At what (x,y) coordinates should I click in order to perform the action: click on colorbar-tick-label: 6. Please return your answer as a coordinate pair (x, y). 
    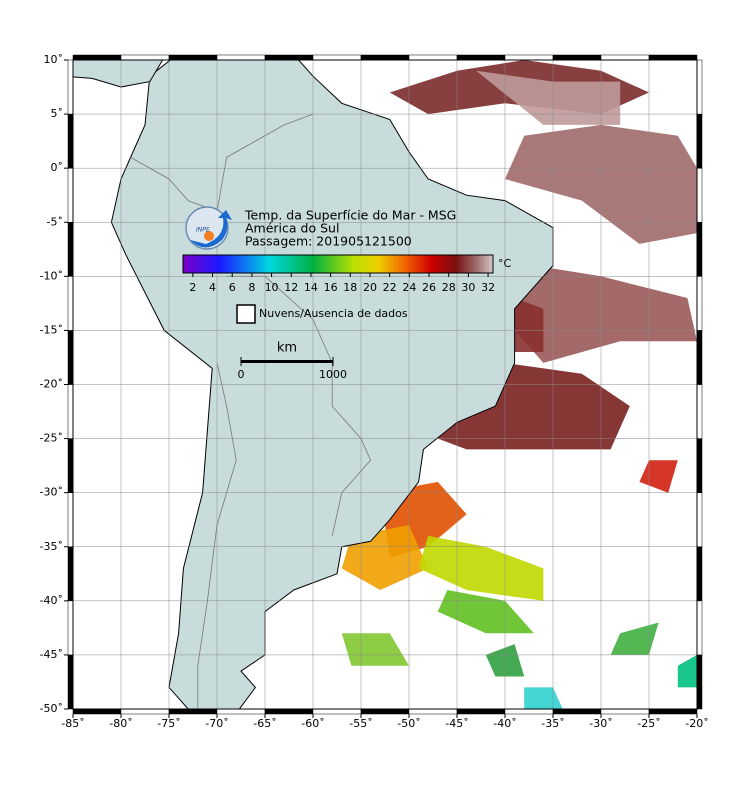
    Looking at the image, I should click on (232, 287).